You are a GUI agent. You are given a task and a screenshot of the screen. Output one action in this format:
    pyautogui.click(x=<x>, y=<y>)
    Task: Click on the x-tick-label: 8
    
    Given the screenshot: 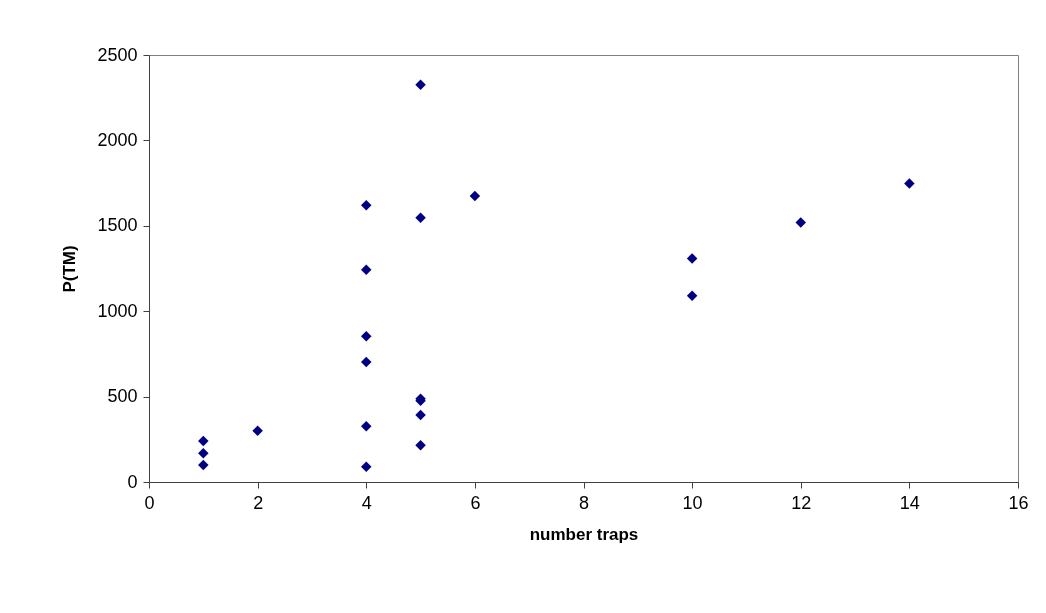 What is the action you would take?
    pyautogui.click(x=584, y=502)
    